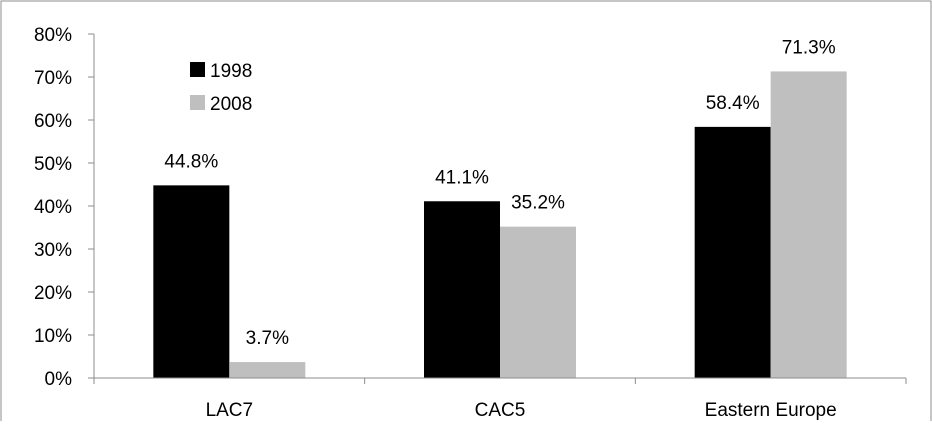 This screenshot has height=426, width=932. I want to click on x-category-label: CAC5, so click(500, 410).